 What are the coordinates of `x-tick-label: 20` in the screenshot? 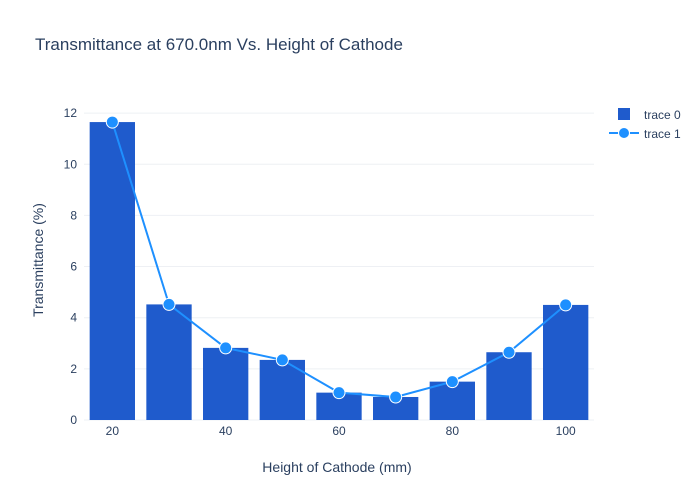 It's located at (113, 431).